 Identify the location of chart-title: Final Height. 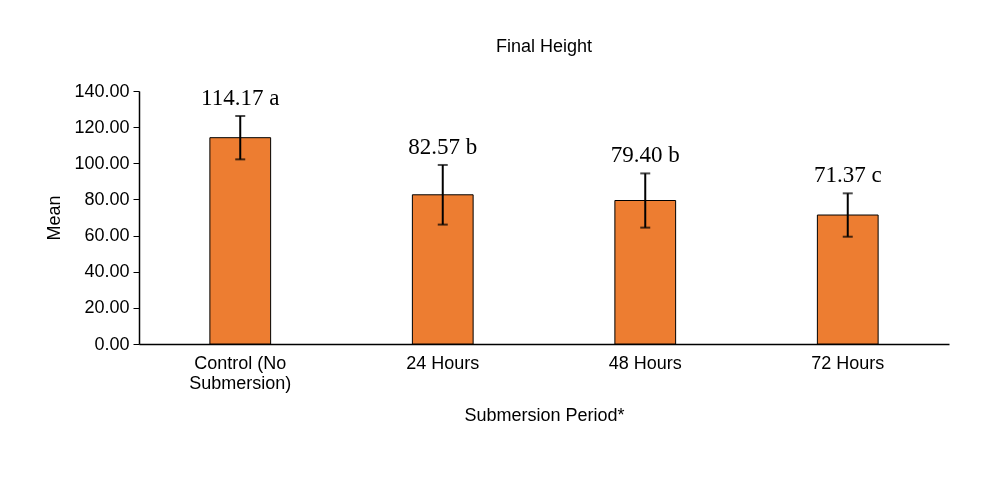
(544, 46).